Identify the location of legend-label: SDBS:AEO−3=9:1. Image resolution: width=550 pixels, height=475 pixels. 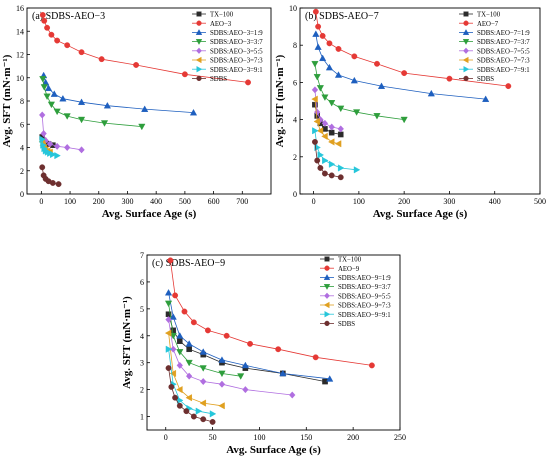
(236, 70).